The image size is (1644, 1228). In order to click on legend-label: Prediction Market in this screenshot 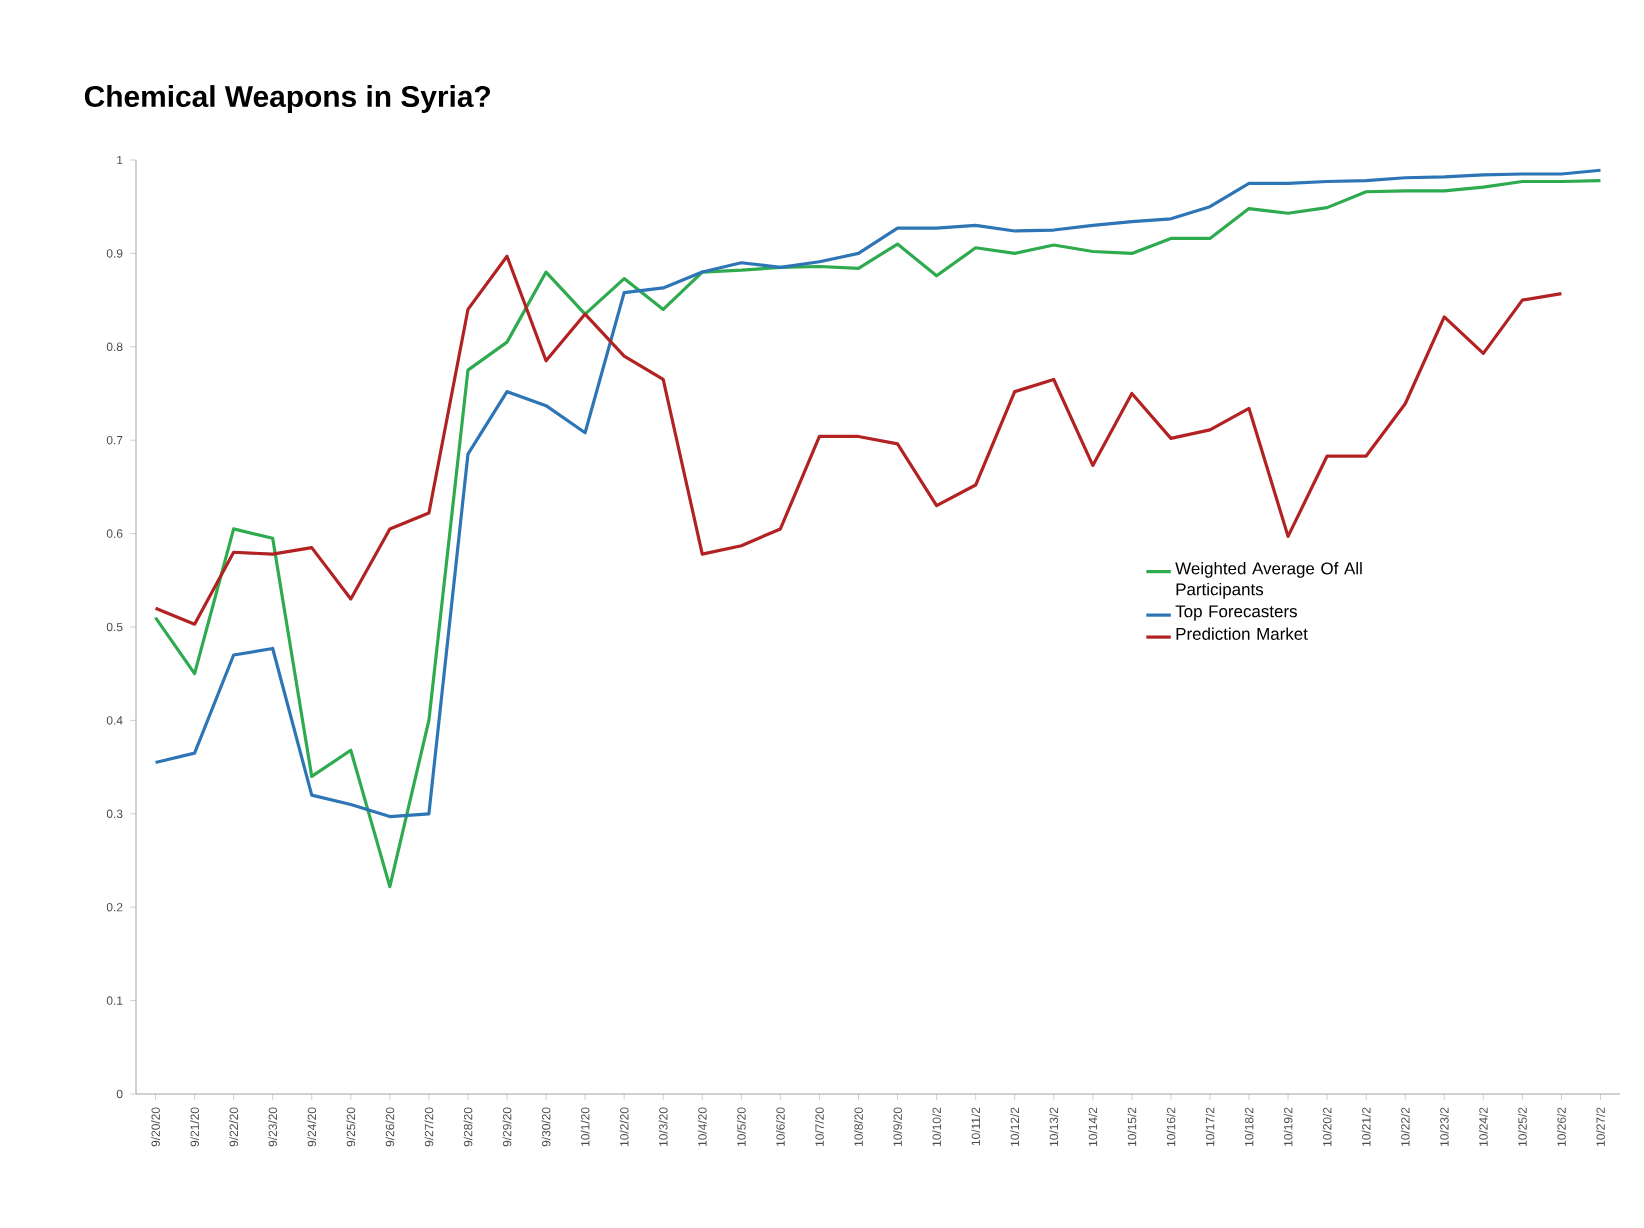, I will do `click(1242, 633)`.